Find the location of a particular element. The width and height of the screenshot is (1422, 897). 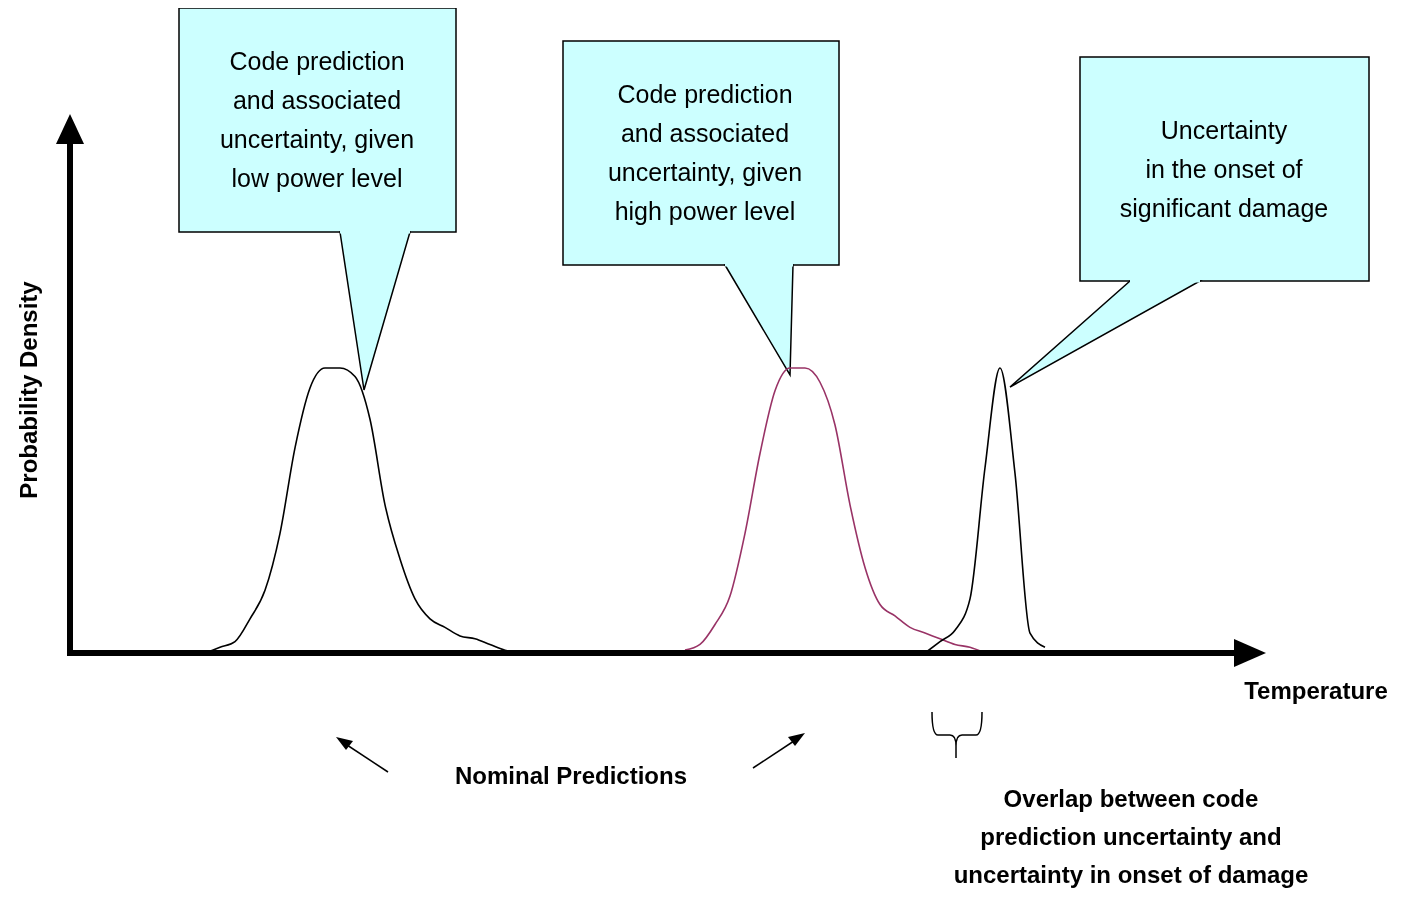

text: Code prediction and associated uncertainty, given high power level is located at coordinates (705, 152).